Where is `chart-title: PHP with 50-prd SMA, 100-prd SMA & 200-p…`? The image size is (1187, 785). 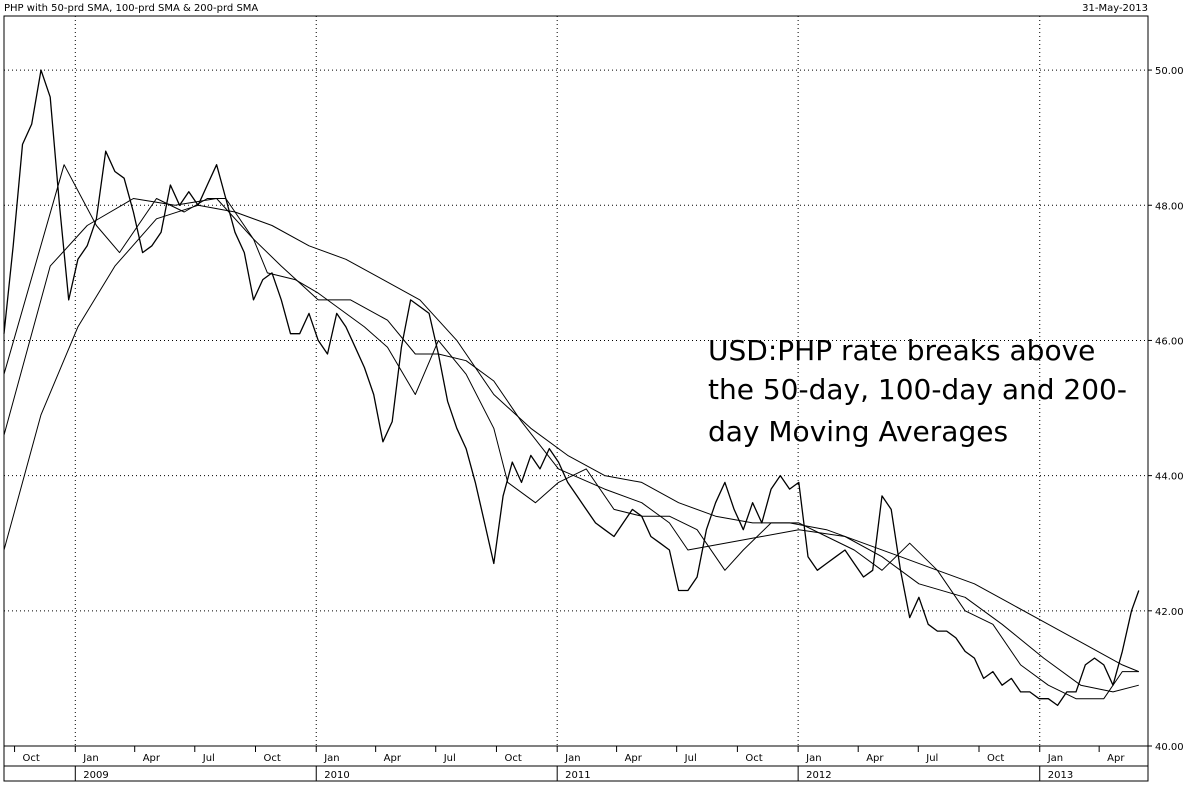
chart-title: PHP with 50-prd SMA, 100-prd SMA & 200-p… is located at coordinates (131, 8).